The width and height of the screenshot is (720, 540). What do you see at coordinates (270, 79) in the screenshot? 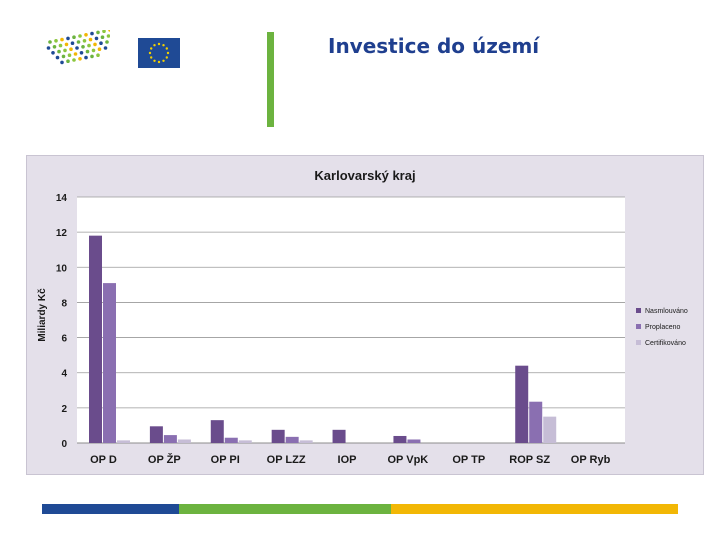
I see `title-divider` at bounding box center [270, 79].